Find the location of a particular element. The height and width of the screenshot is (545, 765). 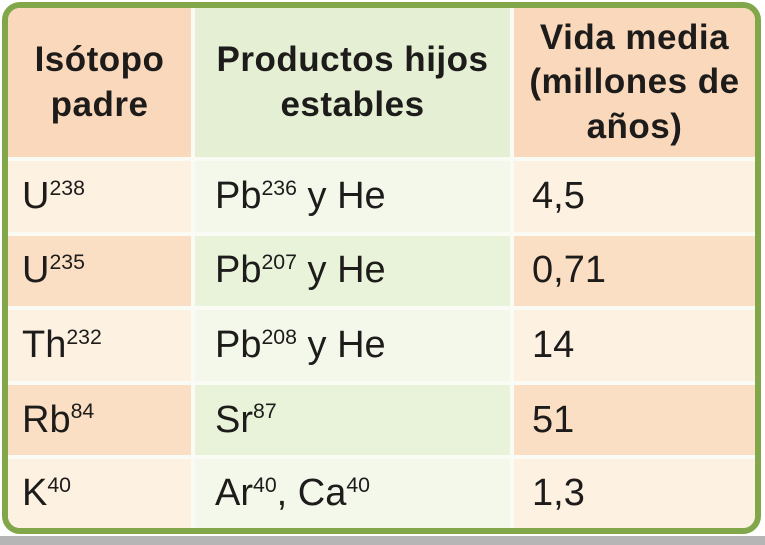

cell-parent-isotope: U238 is located at coordinates (101, 198).